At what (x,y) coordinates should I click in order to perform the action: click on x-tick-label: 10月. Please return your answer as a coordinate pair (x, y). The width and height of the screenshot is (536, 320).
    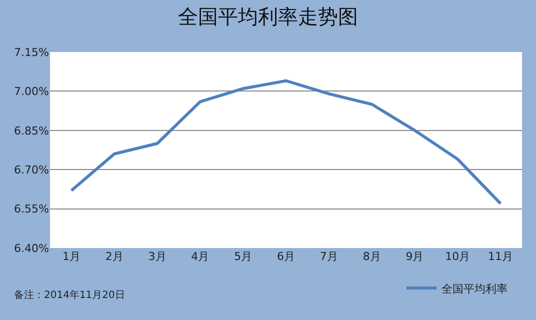
    Looking at the image, I should click on (457, 256).